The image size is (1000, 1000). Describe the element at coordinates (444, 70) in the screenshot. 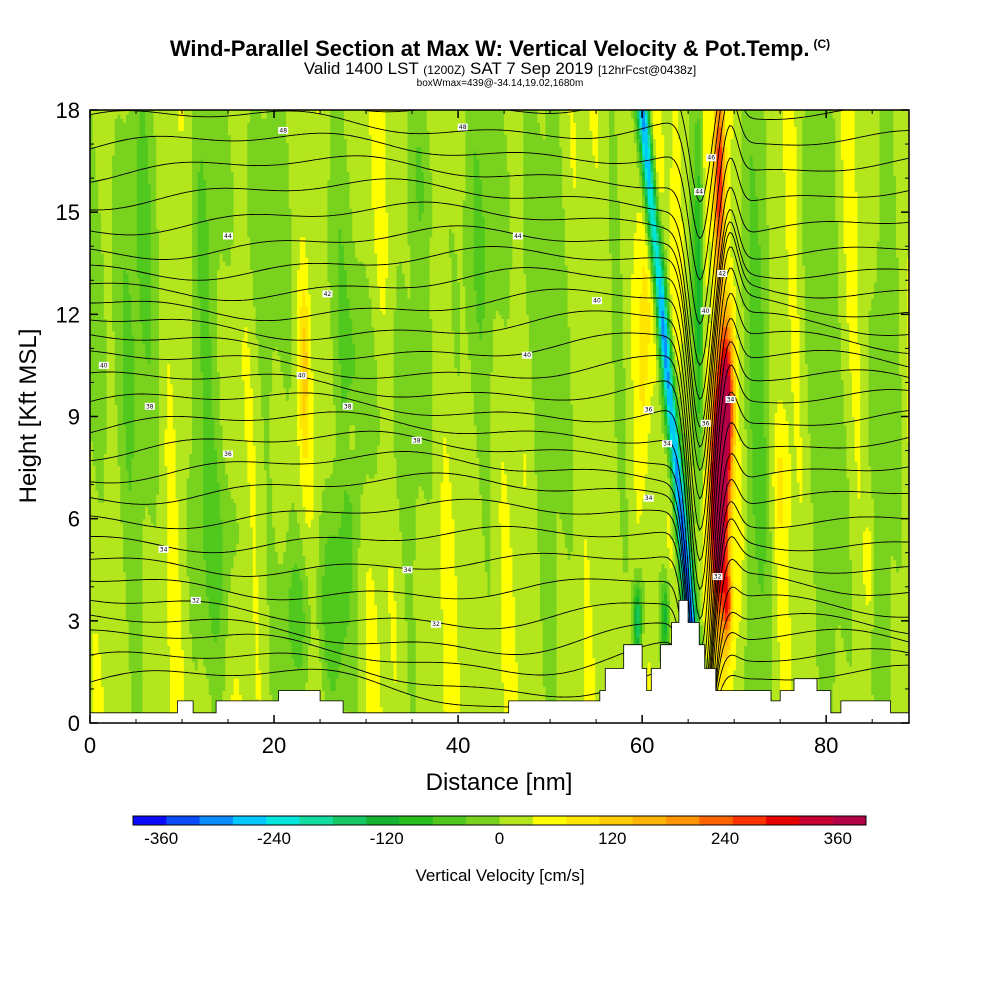

I see `valid-time-utc: (1200Z)` at that location.